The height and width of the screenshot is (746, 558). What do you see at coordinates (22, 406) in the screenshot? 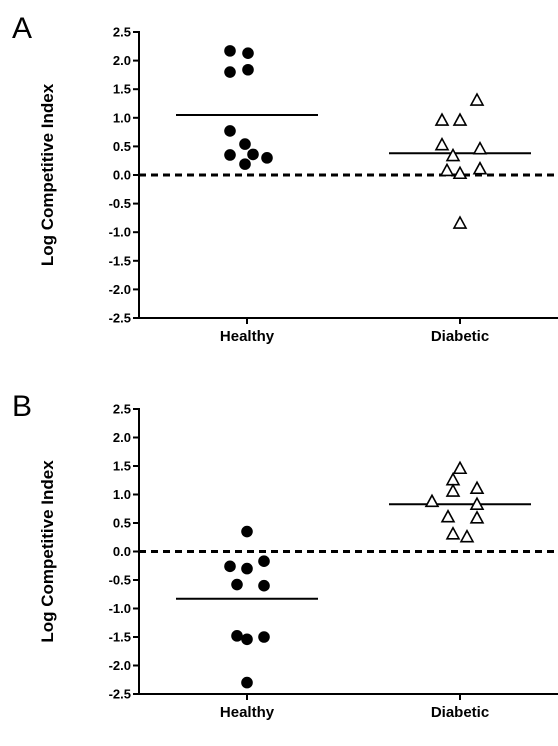
I see `panel-letter: B` at bounding box center [22, 406].